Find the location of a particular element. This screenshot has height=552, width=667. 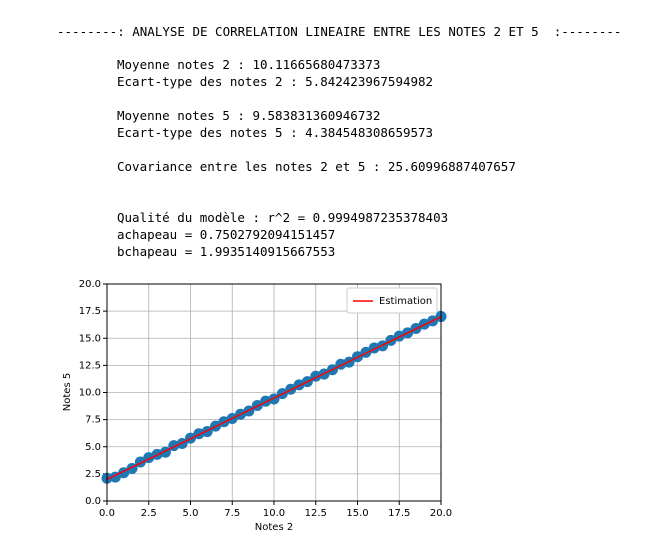

output-line: achapeau = 0.7502792094151457 is located at coordinates (226, 234).